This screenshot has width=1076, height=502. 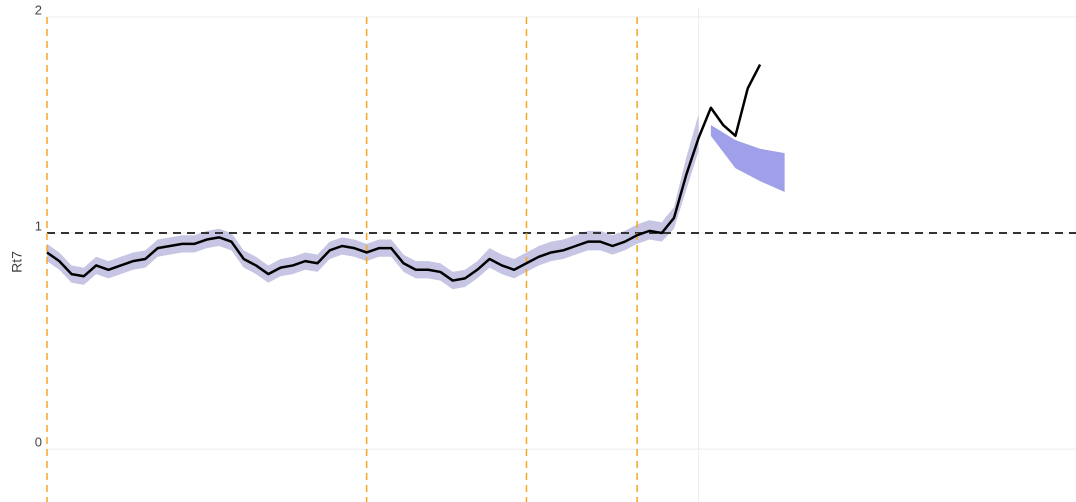 I want to click on y-tick-label: 1, so click(x=38, y=225).